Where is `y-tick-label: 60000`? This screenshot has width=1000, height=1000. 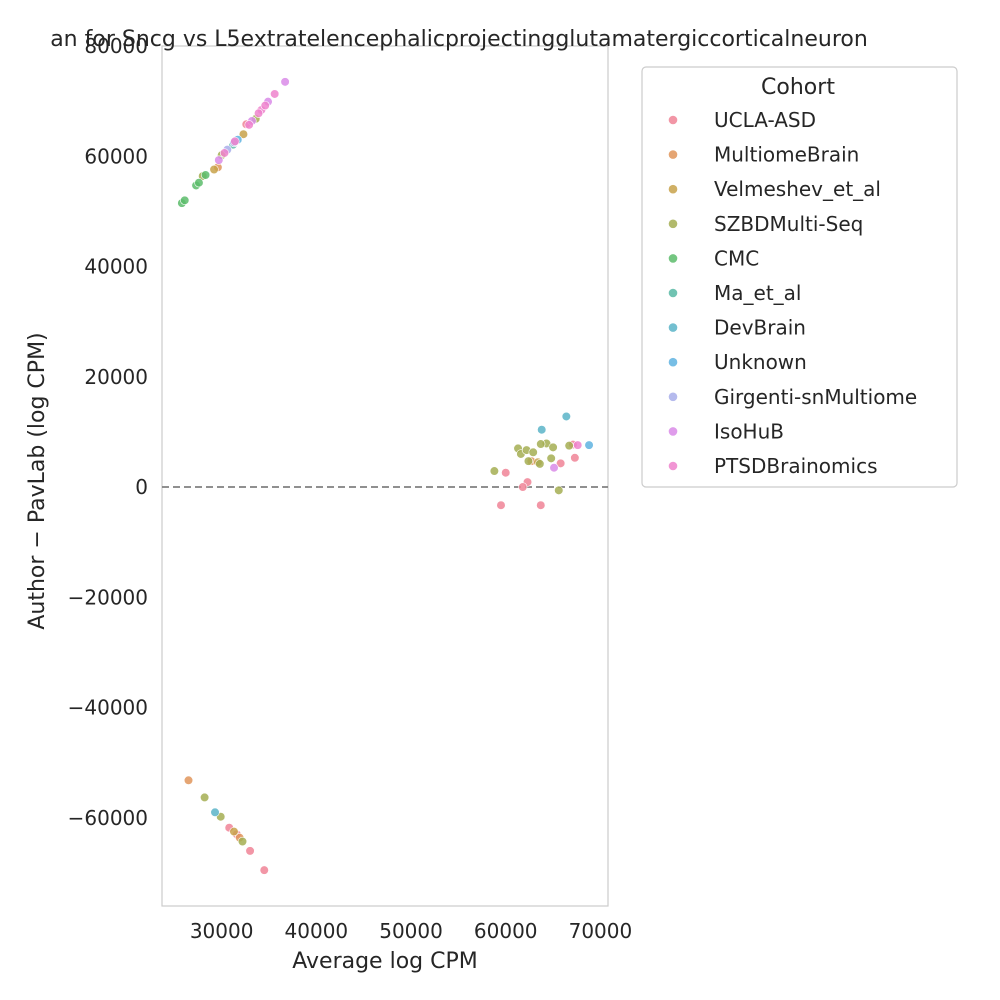
y-tick-label: 60000 is located at coordinates (116, 156).